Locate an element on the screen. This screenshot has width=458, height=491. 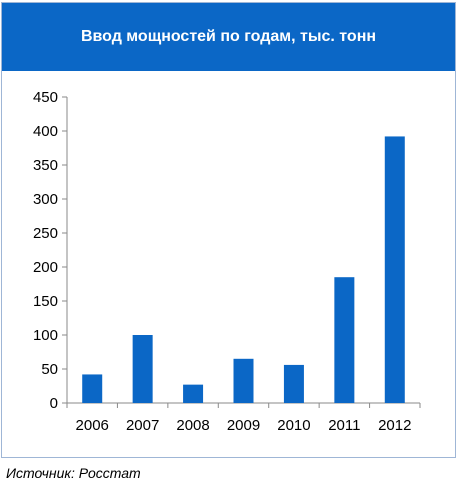
y-tick-label: 150 is located at coordinates (45, 301).